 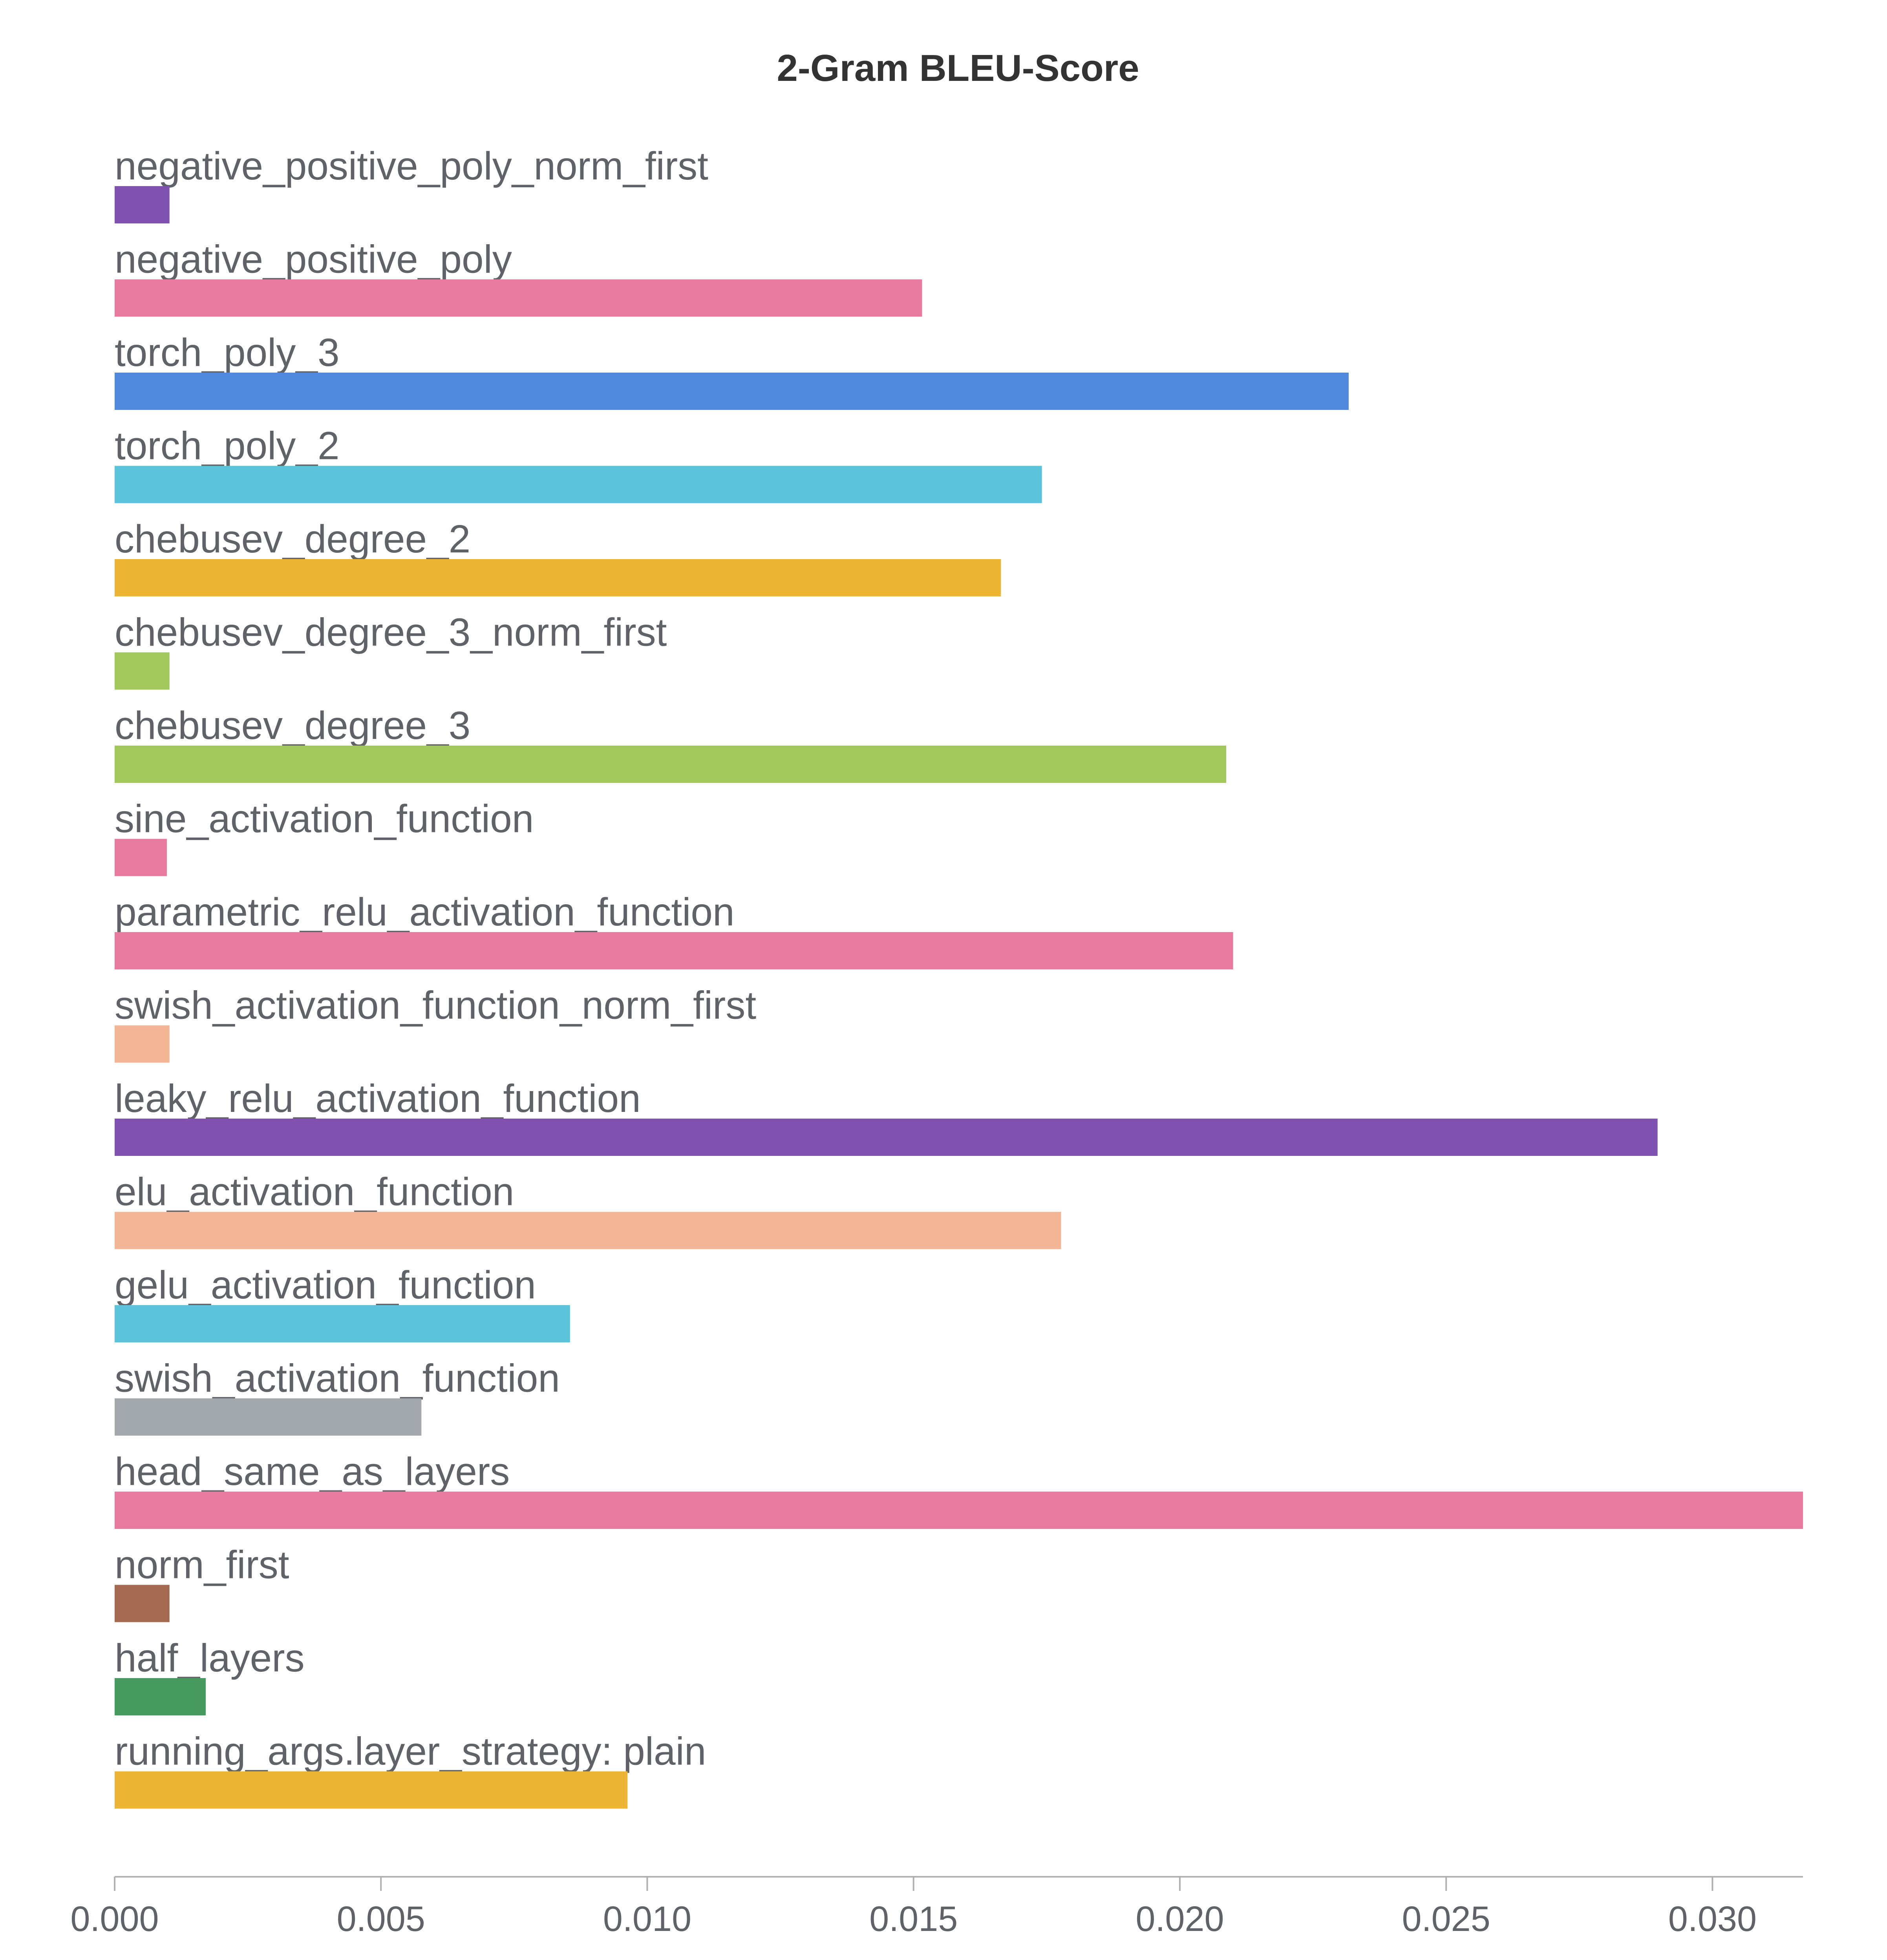 I want to click on bar-label: negative_positive_poly_norm_first, so click(x=411, y=166).